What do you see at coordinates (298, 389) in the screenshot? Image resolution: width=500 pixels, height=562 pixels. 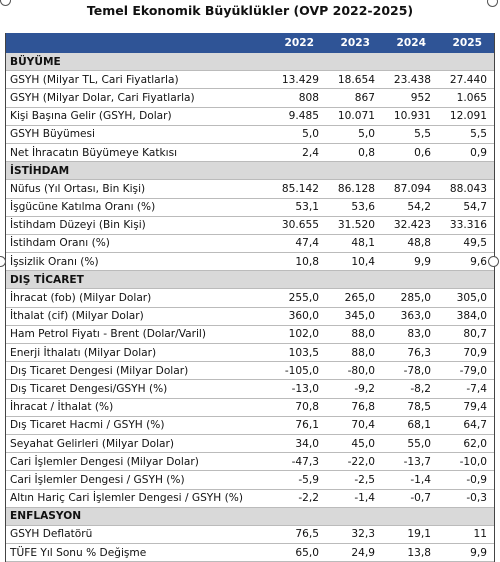 I see `cell-value: -13,0` at bounding box center [298, 389].